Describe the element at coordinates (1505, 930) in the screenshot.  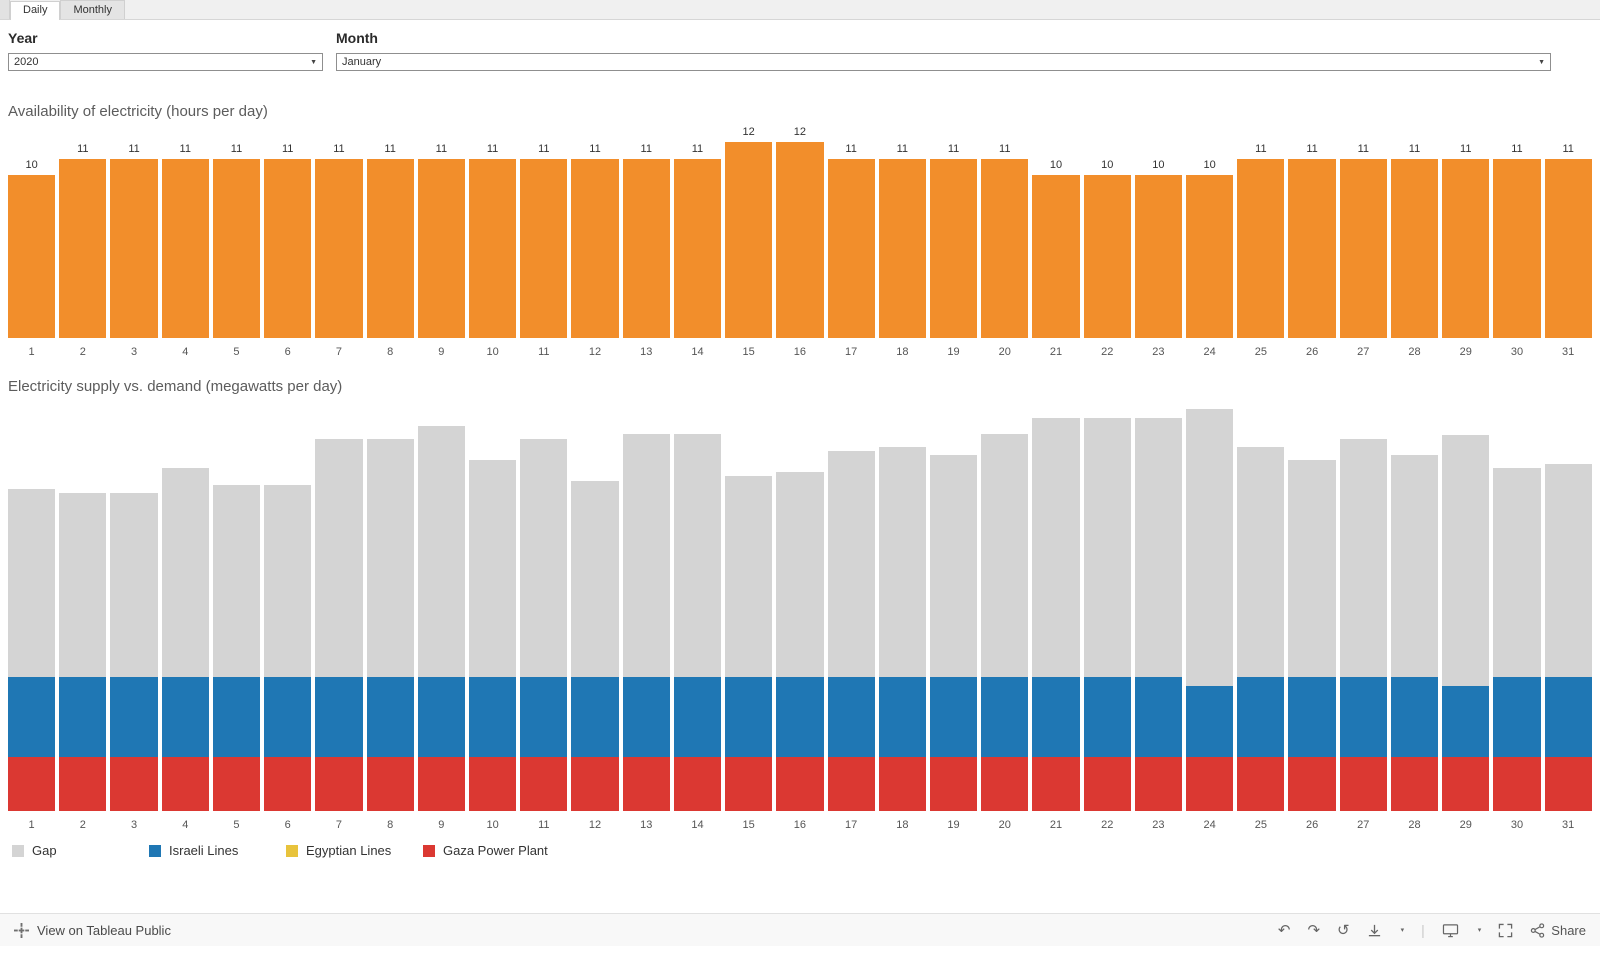
I see `fullscreen-icon` at that location.